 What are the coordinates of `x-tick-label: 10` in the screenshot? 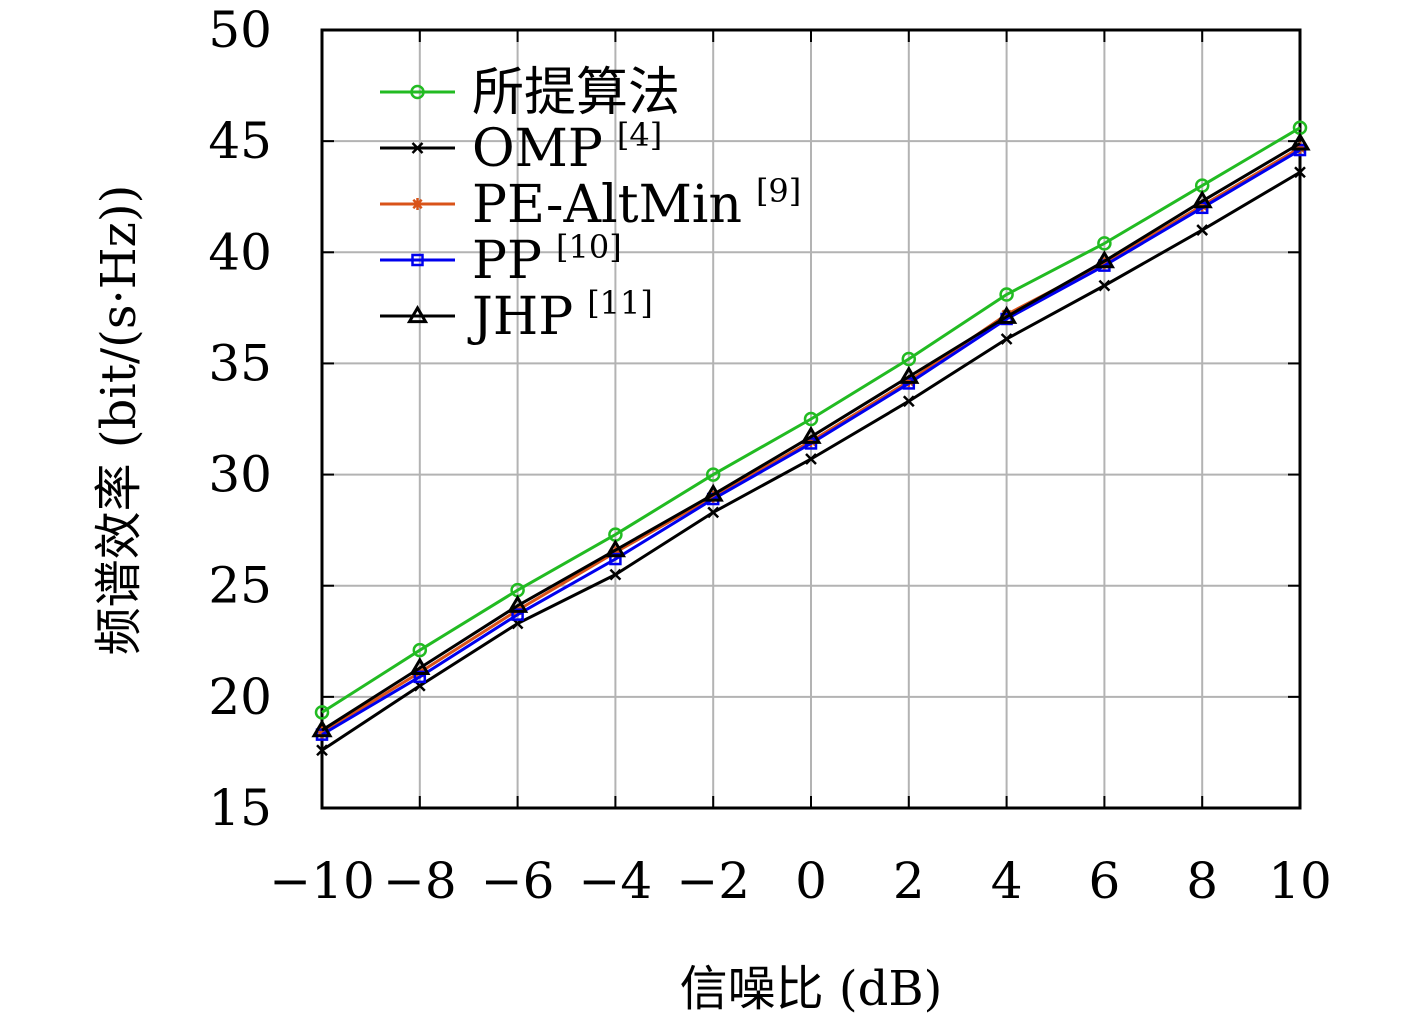 It's located at (1300, 881).